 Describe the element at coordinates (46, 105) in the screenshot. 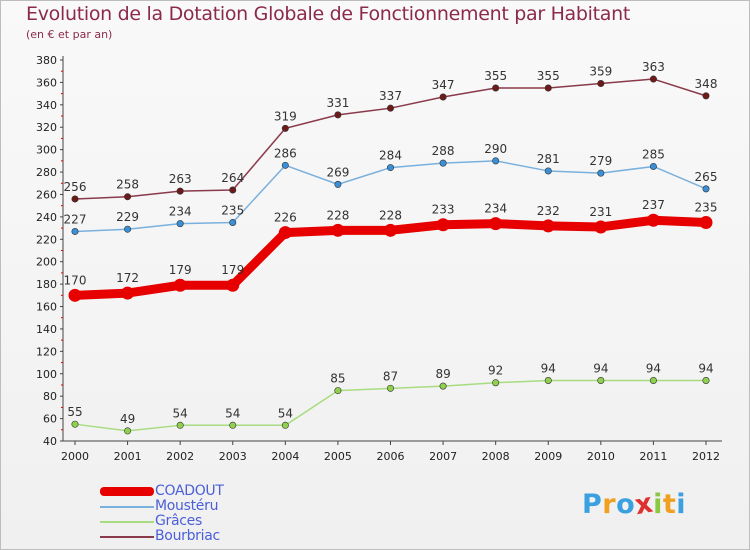

I see `y-tick-label: 340` at that location.